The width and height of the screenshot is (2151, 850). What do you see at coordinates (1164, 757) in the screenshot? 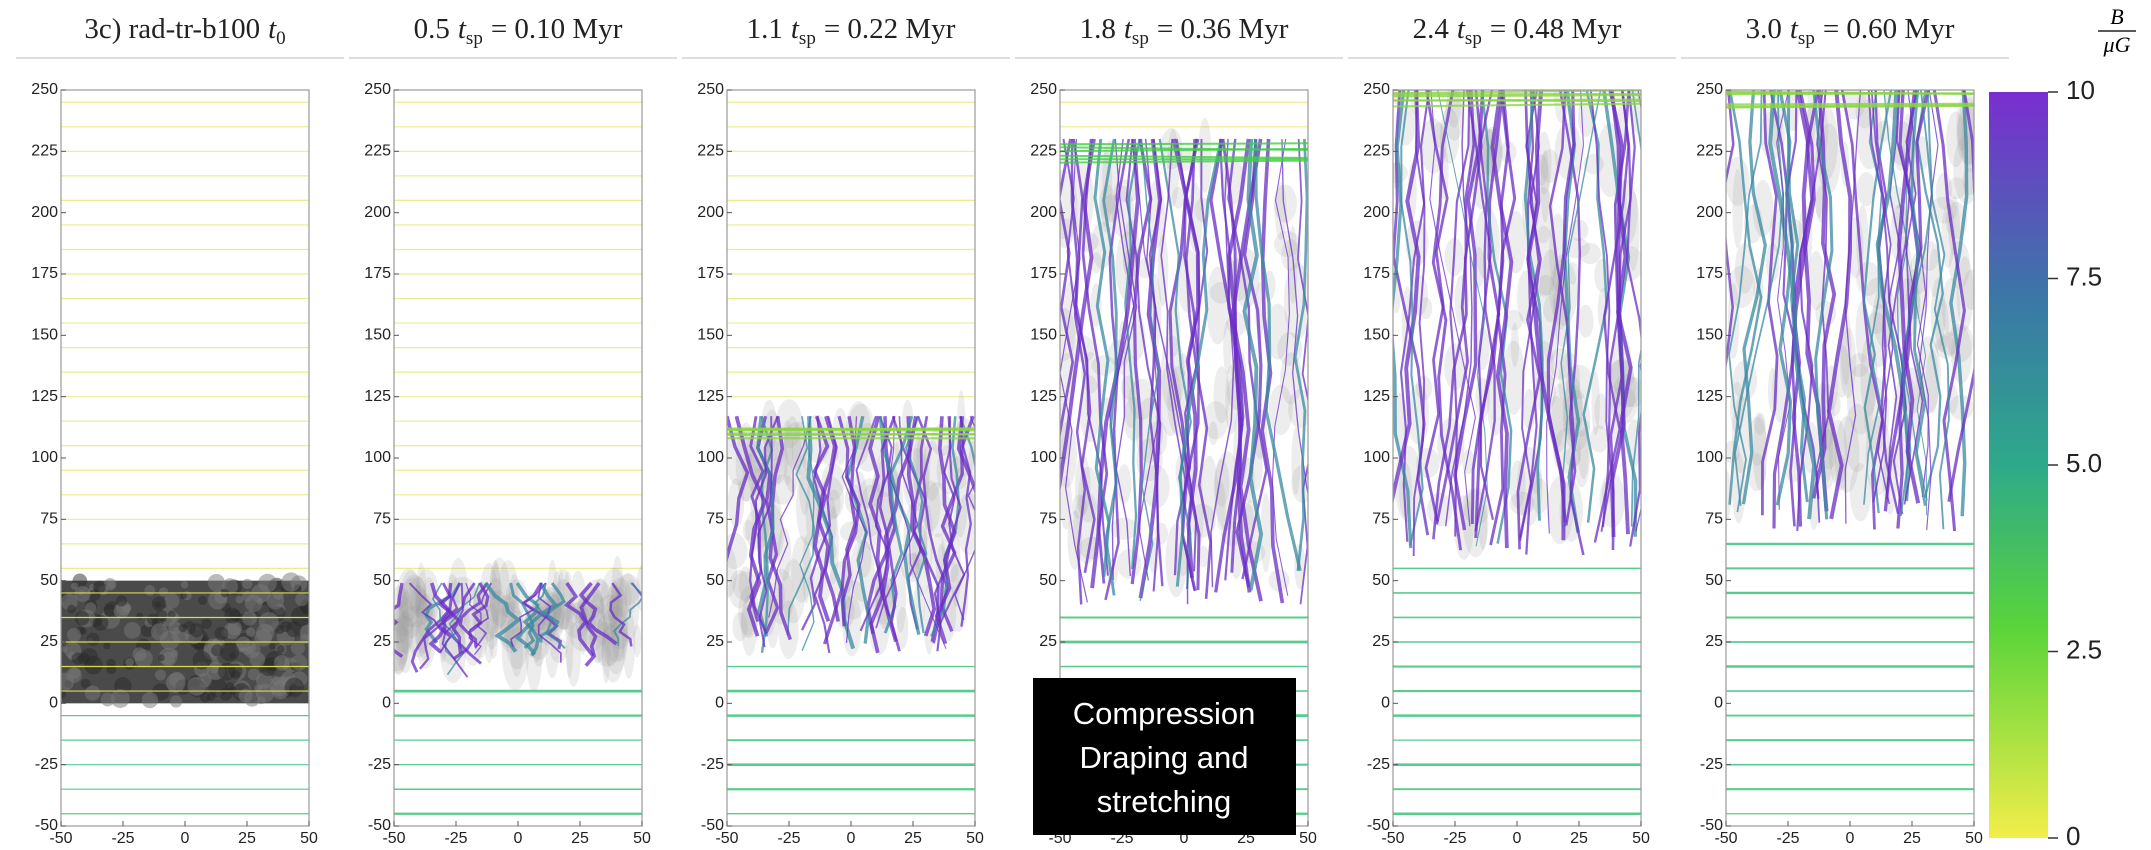
I see `annotation-line: Draping and` at bounding box center [1164, 757].